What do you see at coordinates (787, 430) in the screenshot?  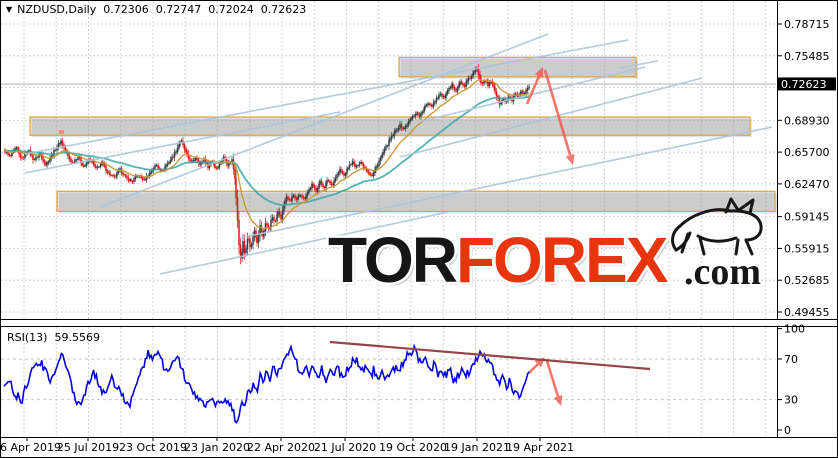 I see `svg-text: 0` at bounding box center [787, 430].